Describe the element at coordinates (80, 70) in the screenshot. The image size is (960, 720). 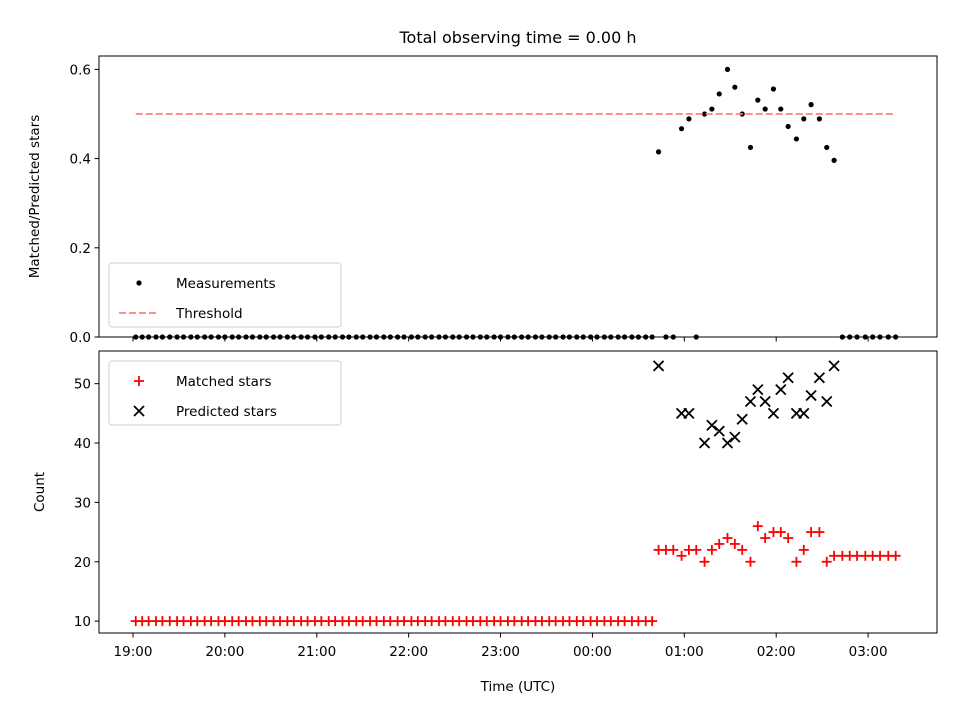
I see `y-tick-label: 0.6` at that location.